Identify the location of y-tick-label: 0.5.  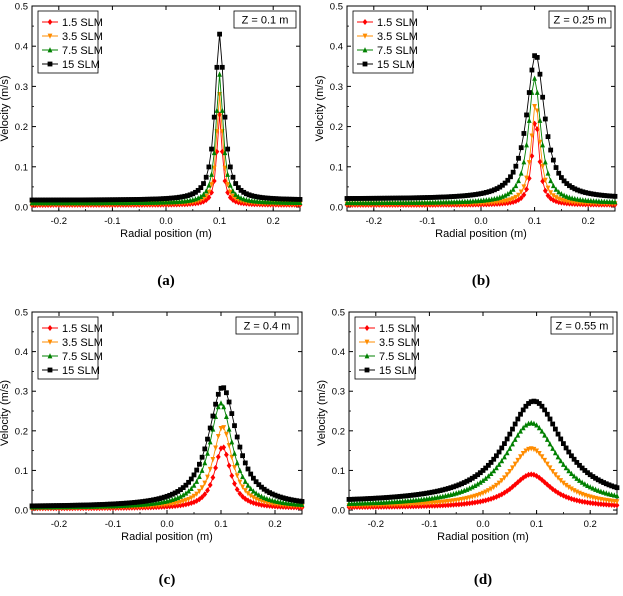
(21, 313).